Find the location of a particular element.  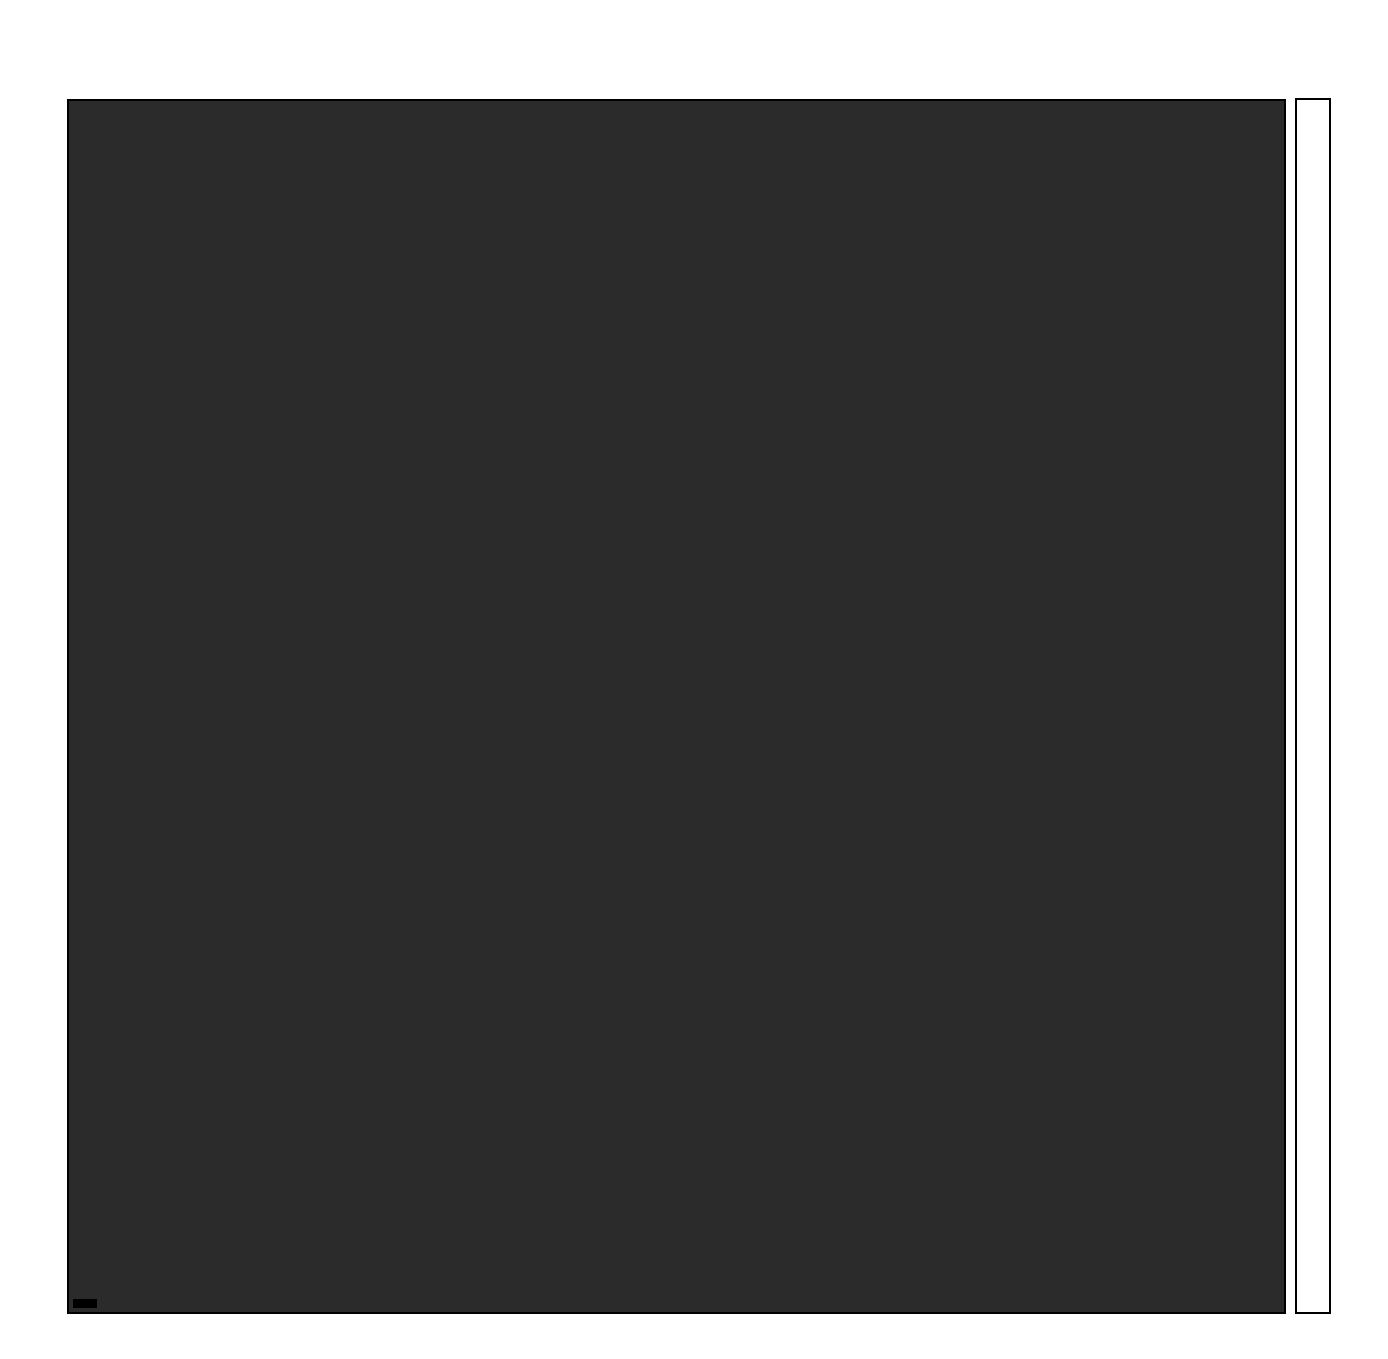

colorbar-gradient is located at coordinates (1313, 706).